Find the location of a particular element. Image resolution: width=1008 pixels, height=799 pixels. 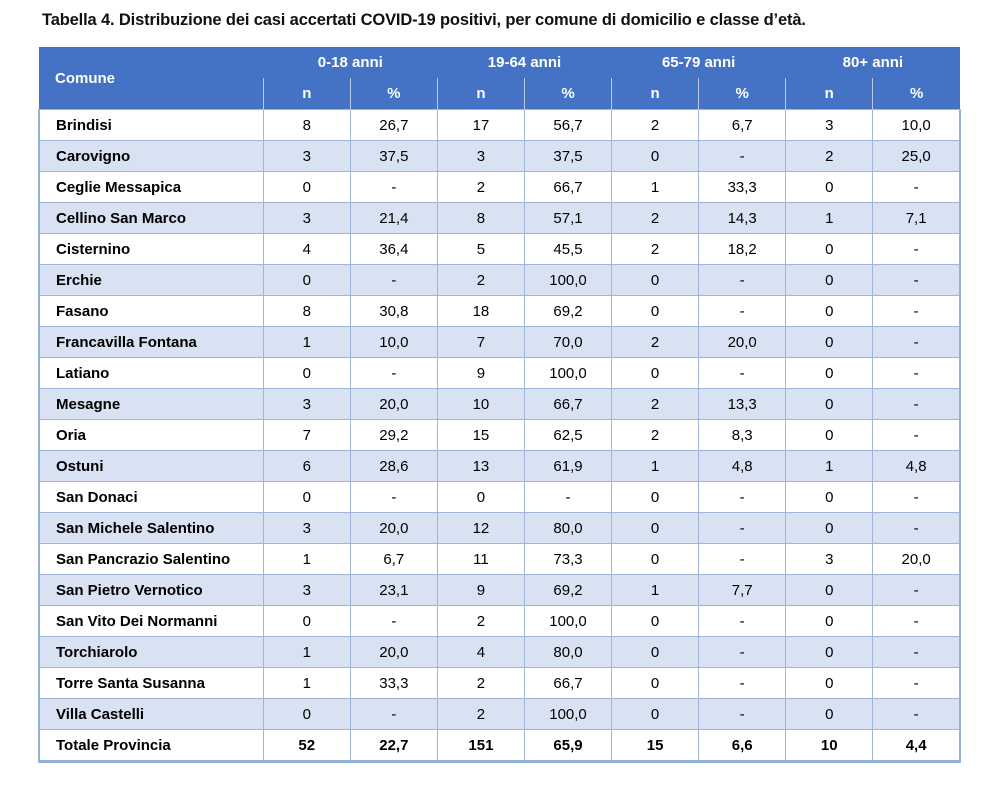

comune-cell: San Pietro Vernotico is located at coordinates (150, 590).